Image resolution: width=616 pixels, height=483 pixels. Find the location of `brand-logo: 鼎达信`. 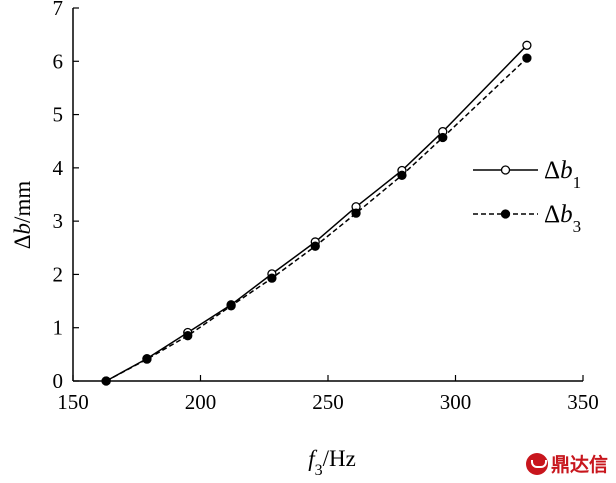

brand-logo: 鼎达信 is located at coordinates (566, 463).